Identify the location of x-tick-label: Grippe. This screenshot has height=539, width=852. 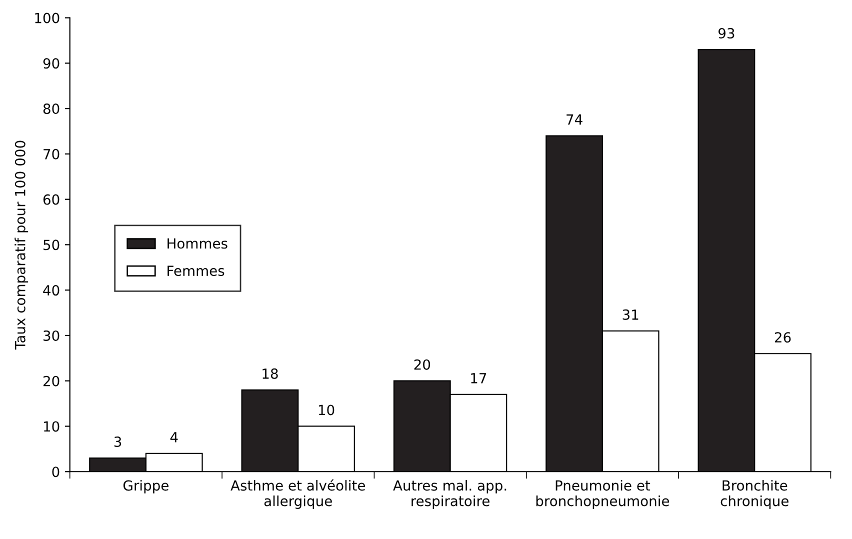
(145, 487).